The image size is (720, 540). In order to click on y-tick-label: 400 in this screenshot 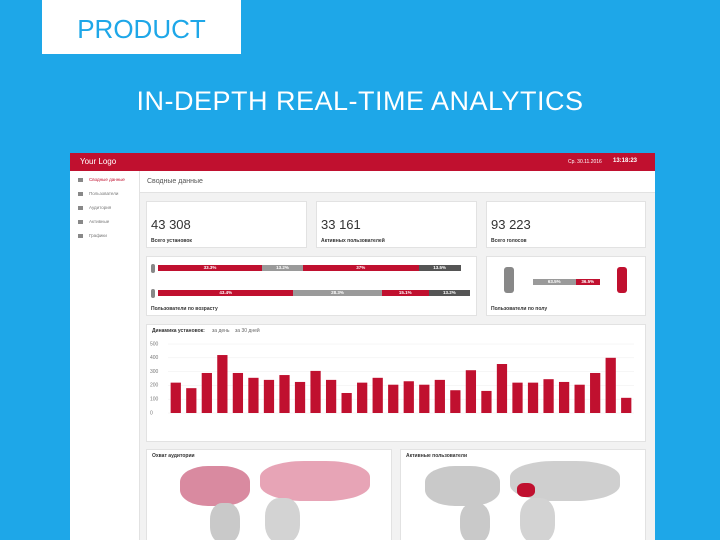, I will do `click(154, 358)`.